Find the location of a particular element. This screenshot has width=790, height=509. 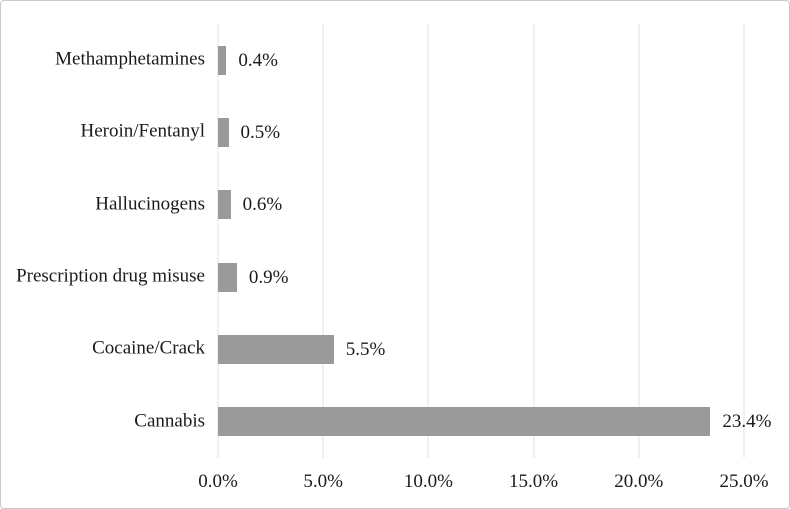

value-label: 0.9% is located at coordinates (268, 277).